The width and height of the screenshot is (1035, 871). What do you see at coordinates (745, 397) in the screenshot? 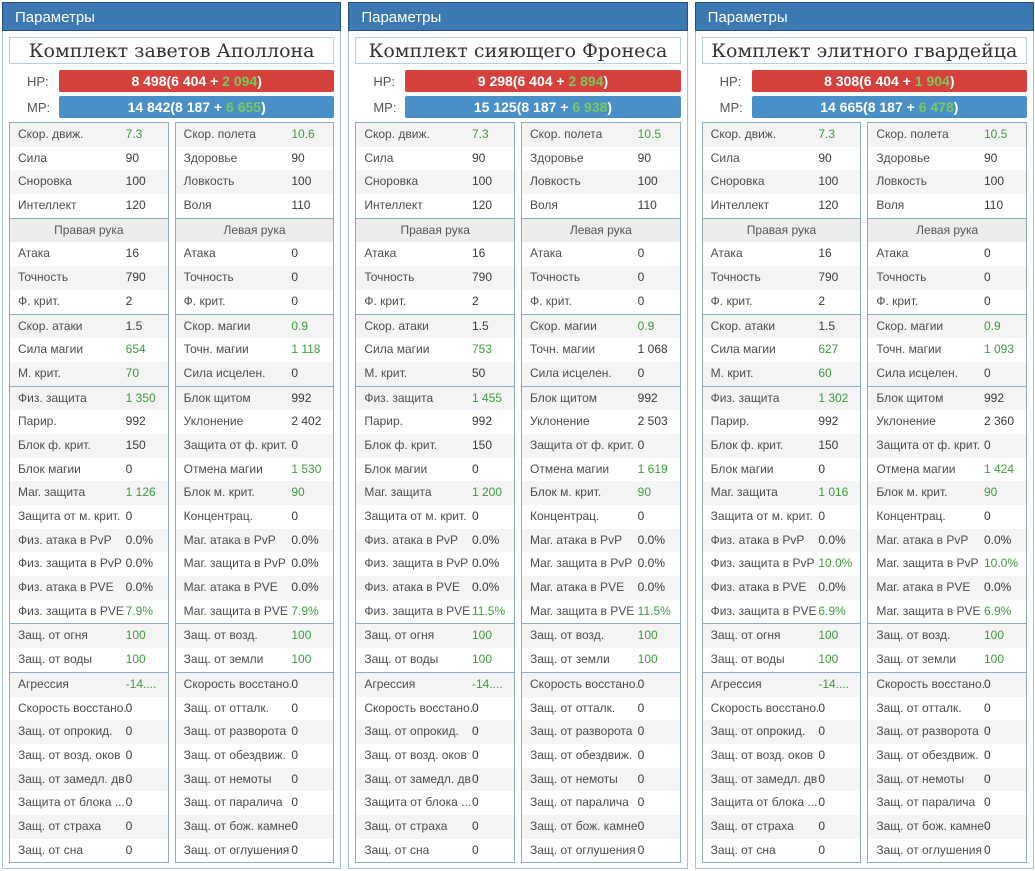
I see `stat-label: Физ. защита` at bounding box center [745, 397].